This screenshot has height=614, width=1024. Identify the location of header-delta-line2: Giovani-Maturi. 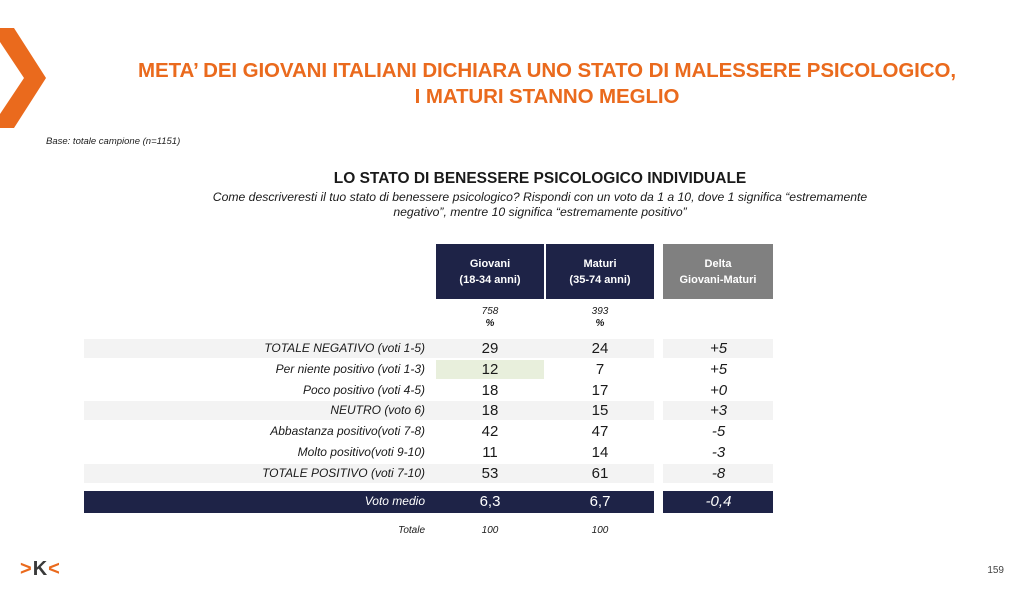
(718, 279).